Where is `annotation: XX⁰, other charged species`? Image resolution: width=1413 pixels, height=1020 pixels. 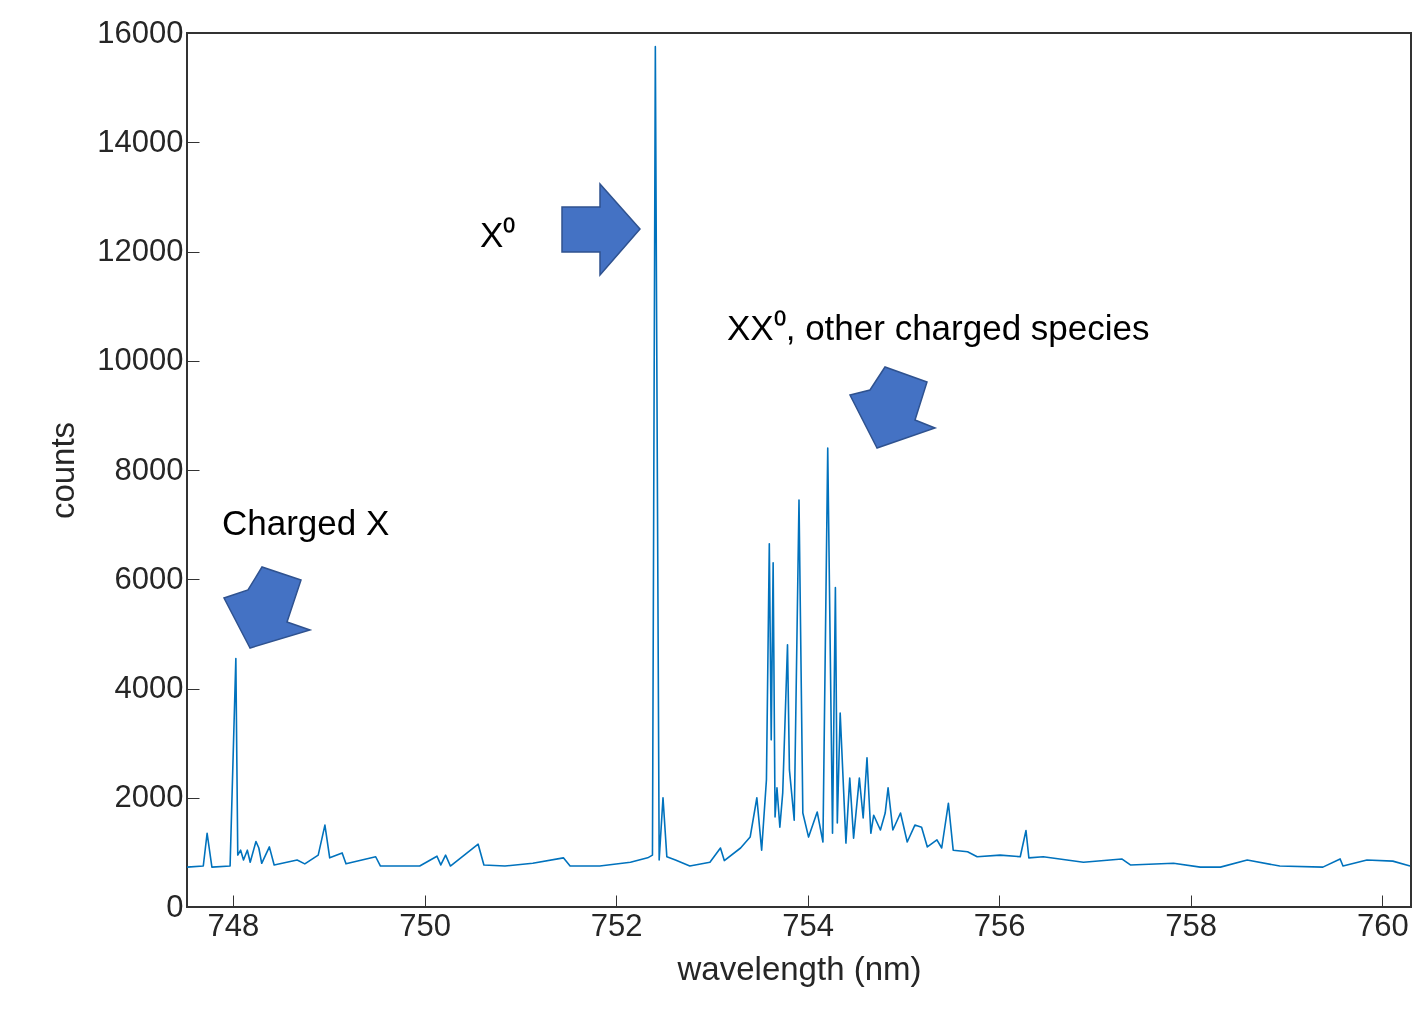
annotation: XX⁰, other charged species is located at coordinates (938, 328).